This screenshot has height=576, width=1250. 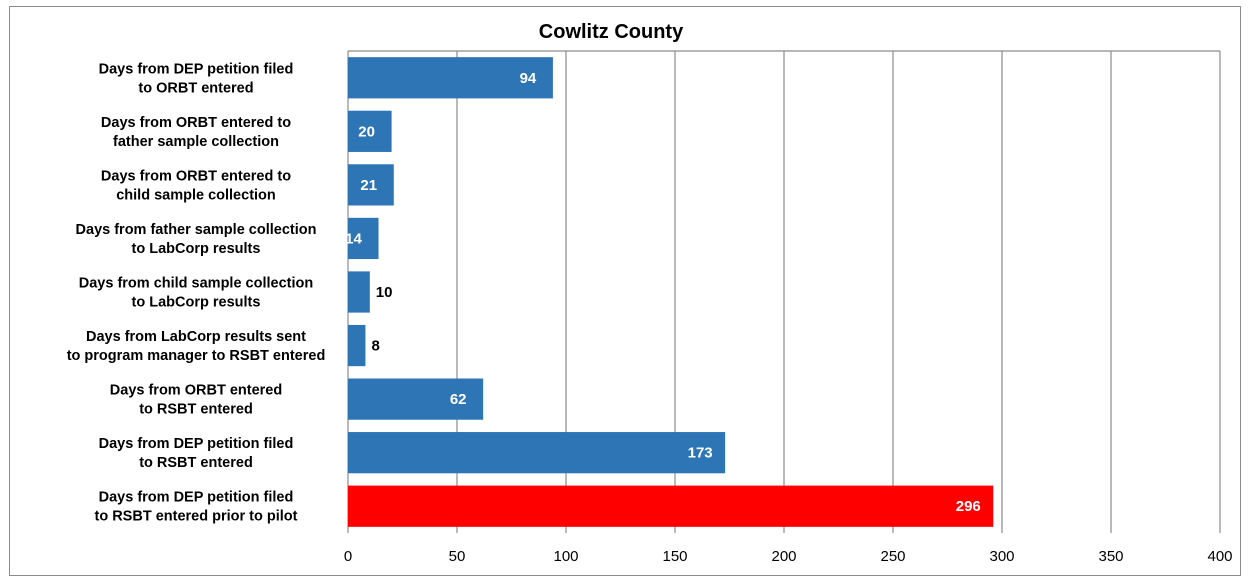 What do you see at coordinates (196, 337) in the screenshot?
I see `category-label-line: Days from LabCorp results sent` at bounding box center [196, 337].